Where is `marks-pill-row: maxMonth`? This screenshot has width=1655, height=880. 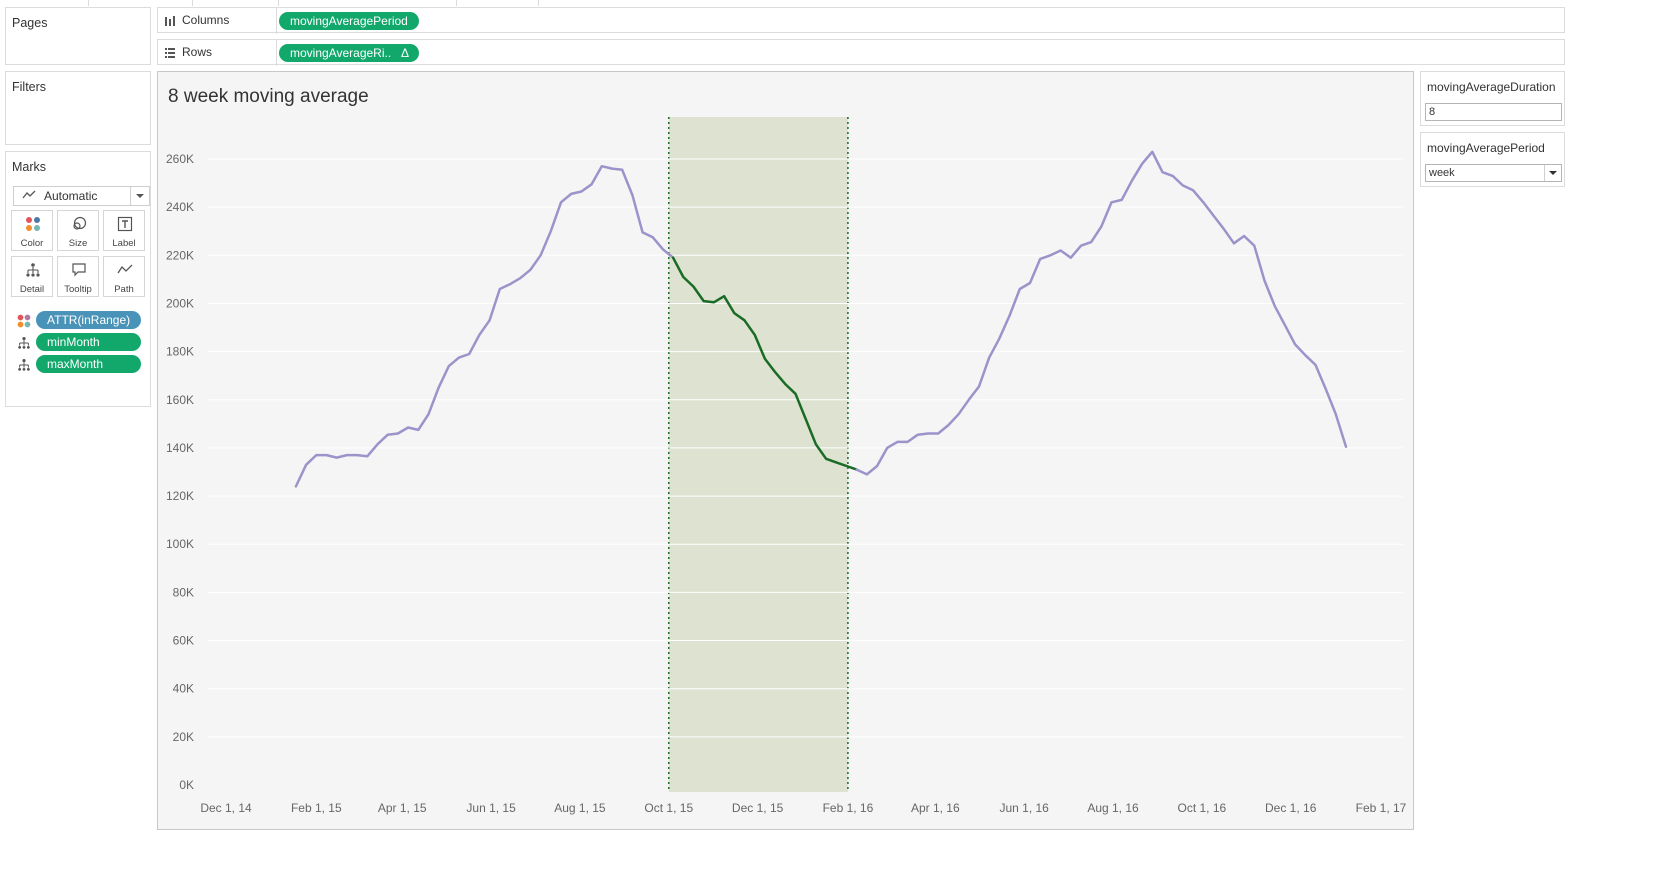 marks-pill-row: maxMonth is located at coordinates (82, 365).